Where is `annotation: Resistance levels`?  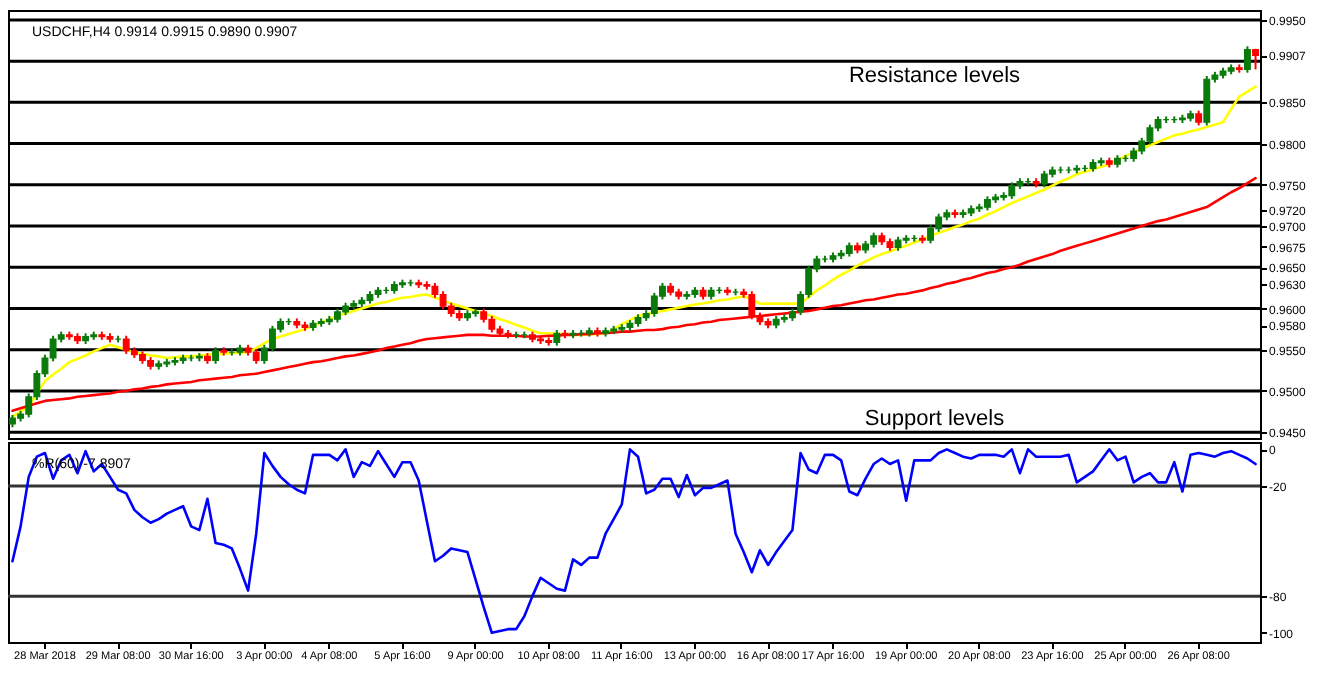 annotation: Resistance levels is located at coordinates (935, 76).